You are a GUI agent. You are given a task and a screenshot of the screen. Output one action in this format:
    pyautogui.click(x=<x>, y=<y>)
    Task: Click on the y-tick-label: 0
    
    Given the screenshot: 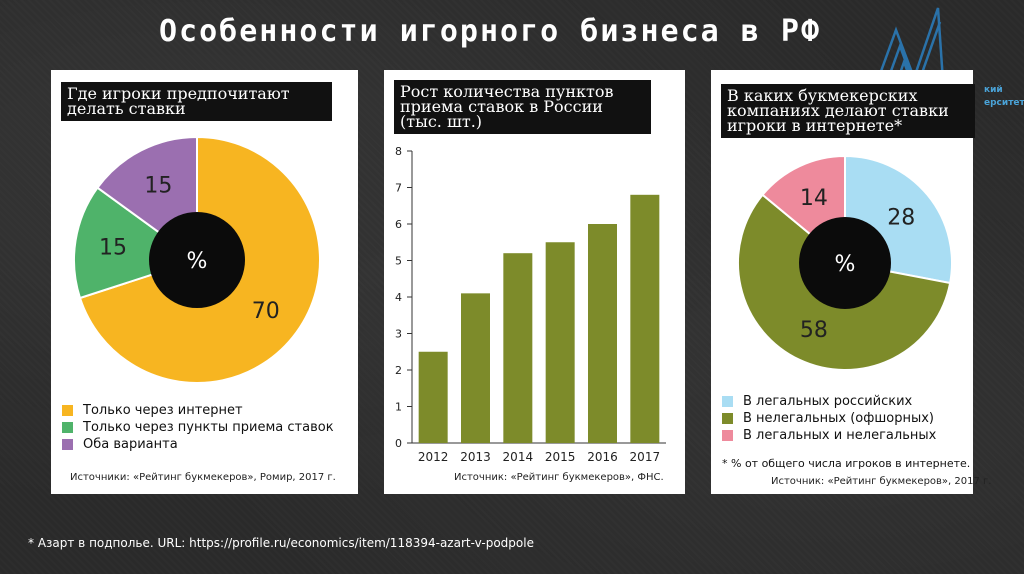 What is the action you would take?
    pyautogui.click(x=398, y=443)
    